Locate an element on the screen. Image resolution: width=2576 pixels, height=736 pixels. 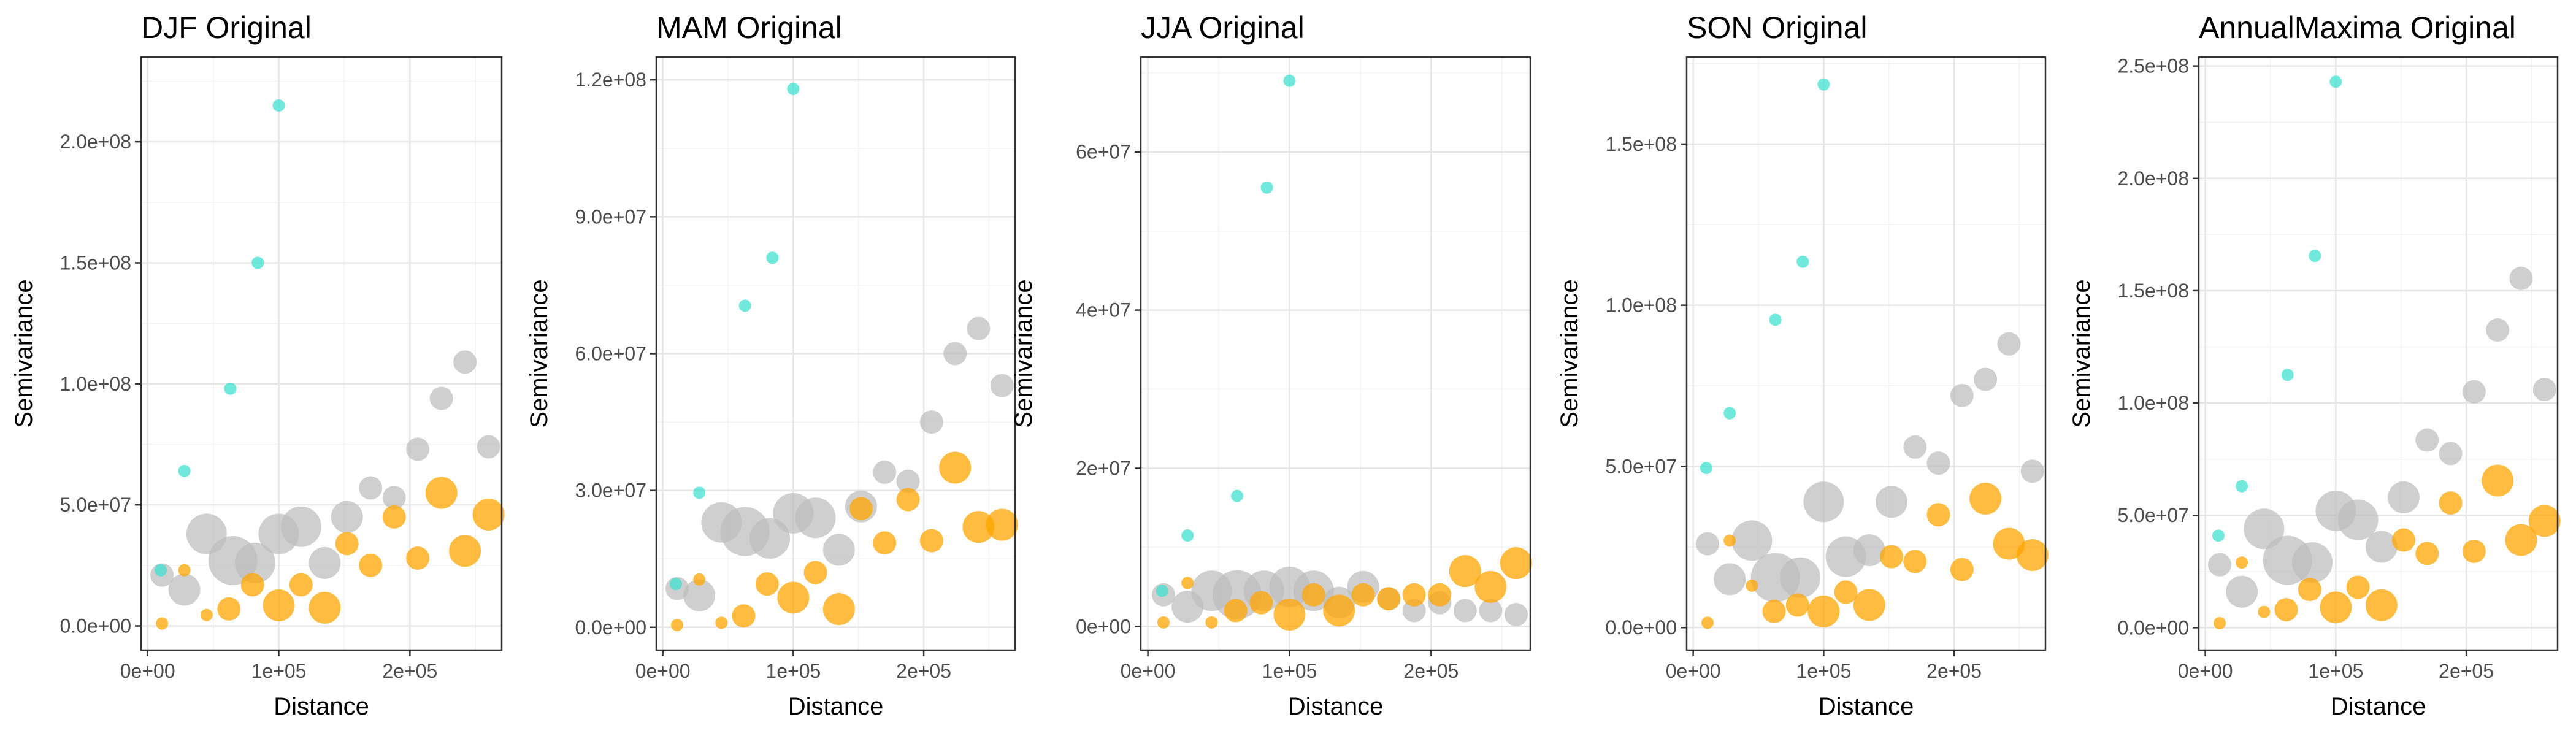
y-tick-label: 3.0e+07 is located at coordinates (610, 491).